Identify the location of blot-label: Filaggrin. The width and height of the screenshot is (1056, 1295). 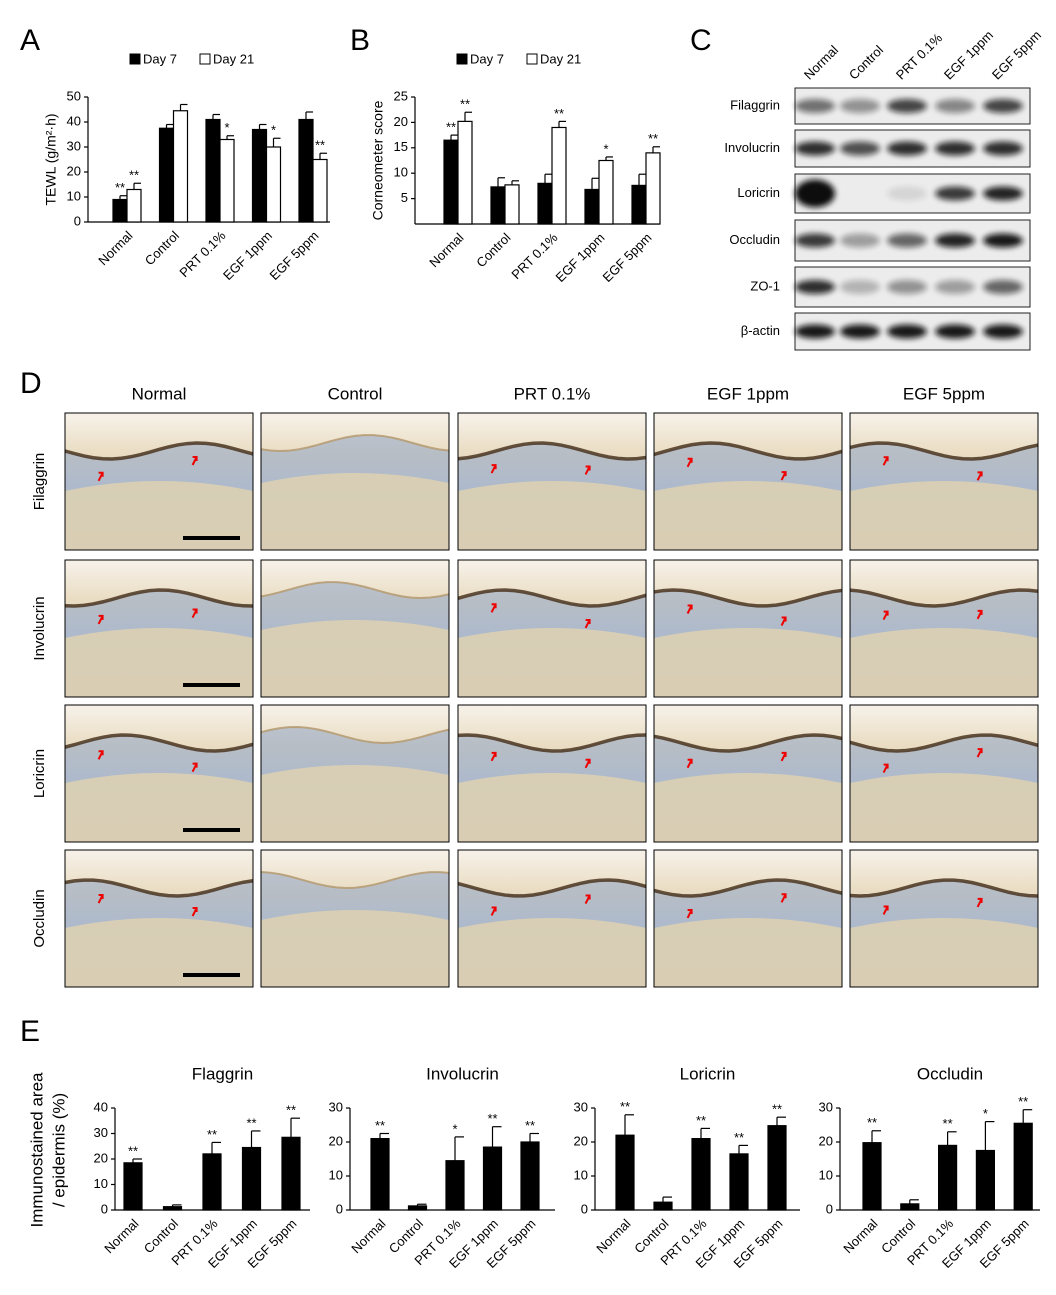
(755, 104).